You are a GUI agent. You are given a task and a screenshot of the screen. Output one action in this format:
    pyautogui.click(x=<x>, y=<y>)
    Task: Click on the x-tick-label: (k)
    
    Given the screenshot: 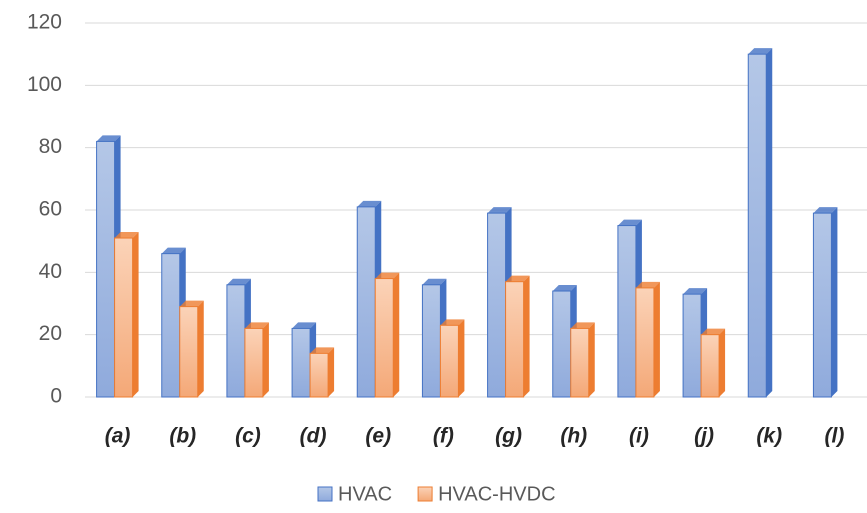 What is the action you would take?
    pyautogui.click(x=769, y=436)
    